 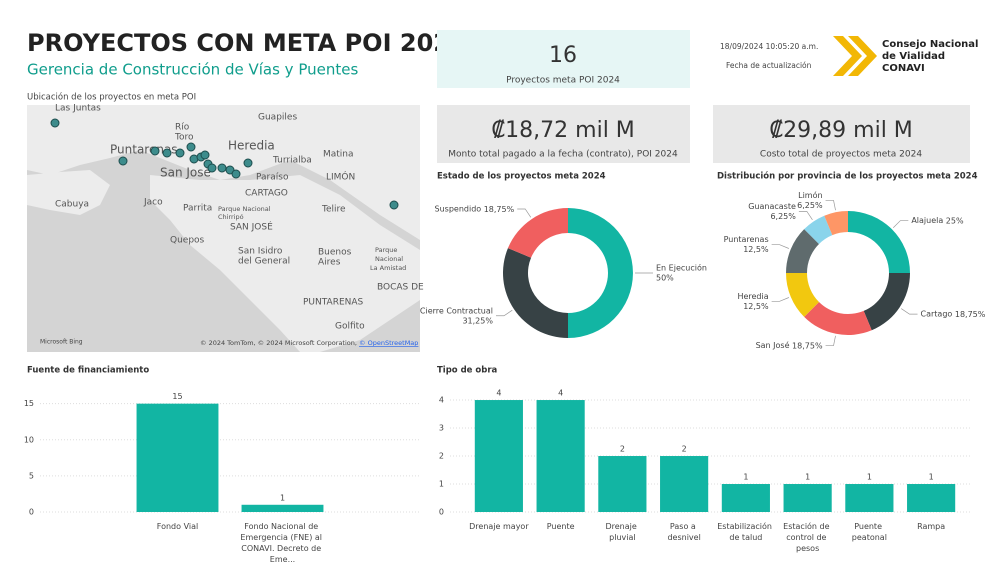 What do you see at coordinates (665, 278) in the screenshot?
I see `slice-value: 50%` at bounding box center [665, 278].